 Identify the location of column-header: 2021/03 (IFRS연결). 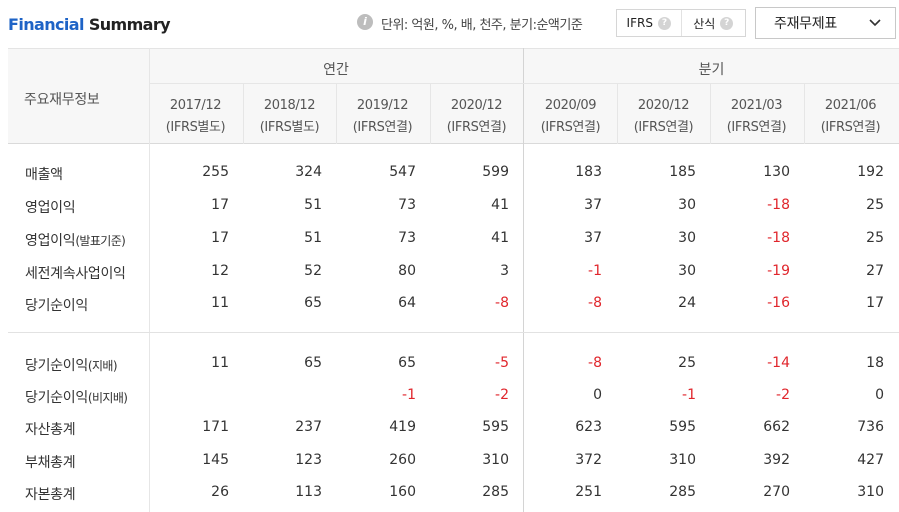
(756, 117).